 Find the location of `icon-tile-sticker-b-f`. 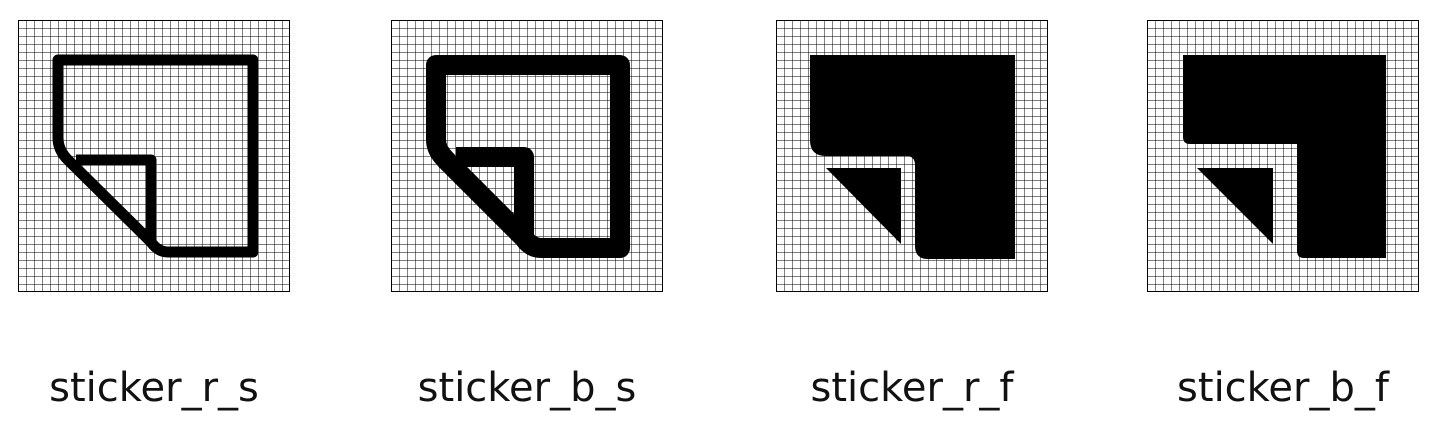

icon-tile-sticker-b-f is located at coordinates (1283, 156).